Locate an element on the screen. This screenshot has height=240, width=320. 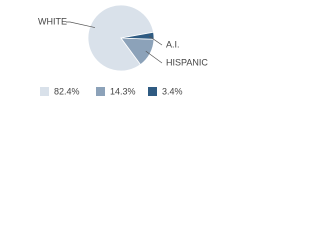
legend-value: 14.3% is located at coordinates (123, 91).